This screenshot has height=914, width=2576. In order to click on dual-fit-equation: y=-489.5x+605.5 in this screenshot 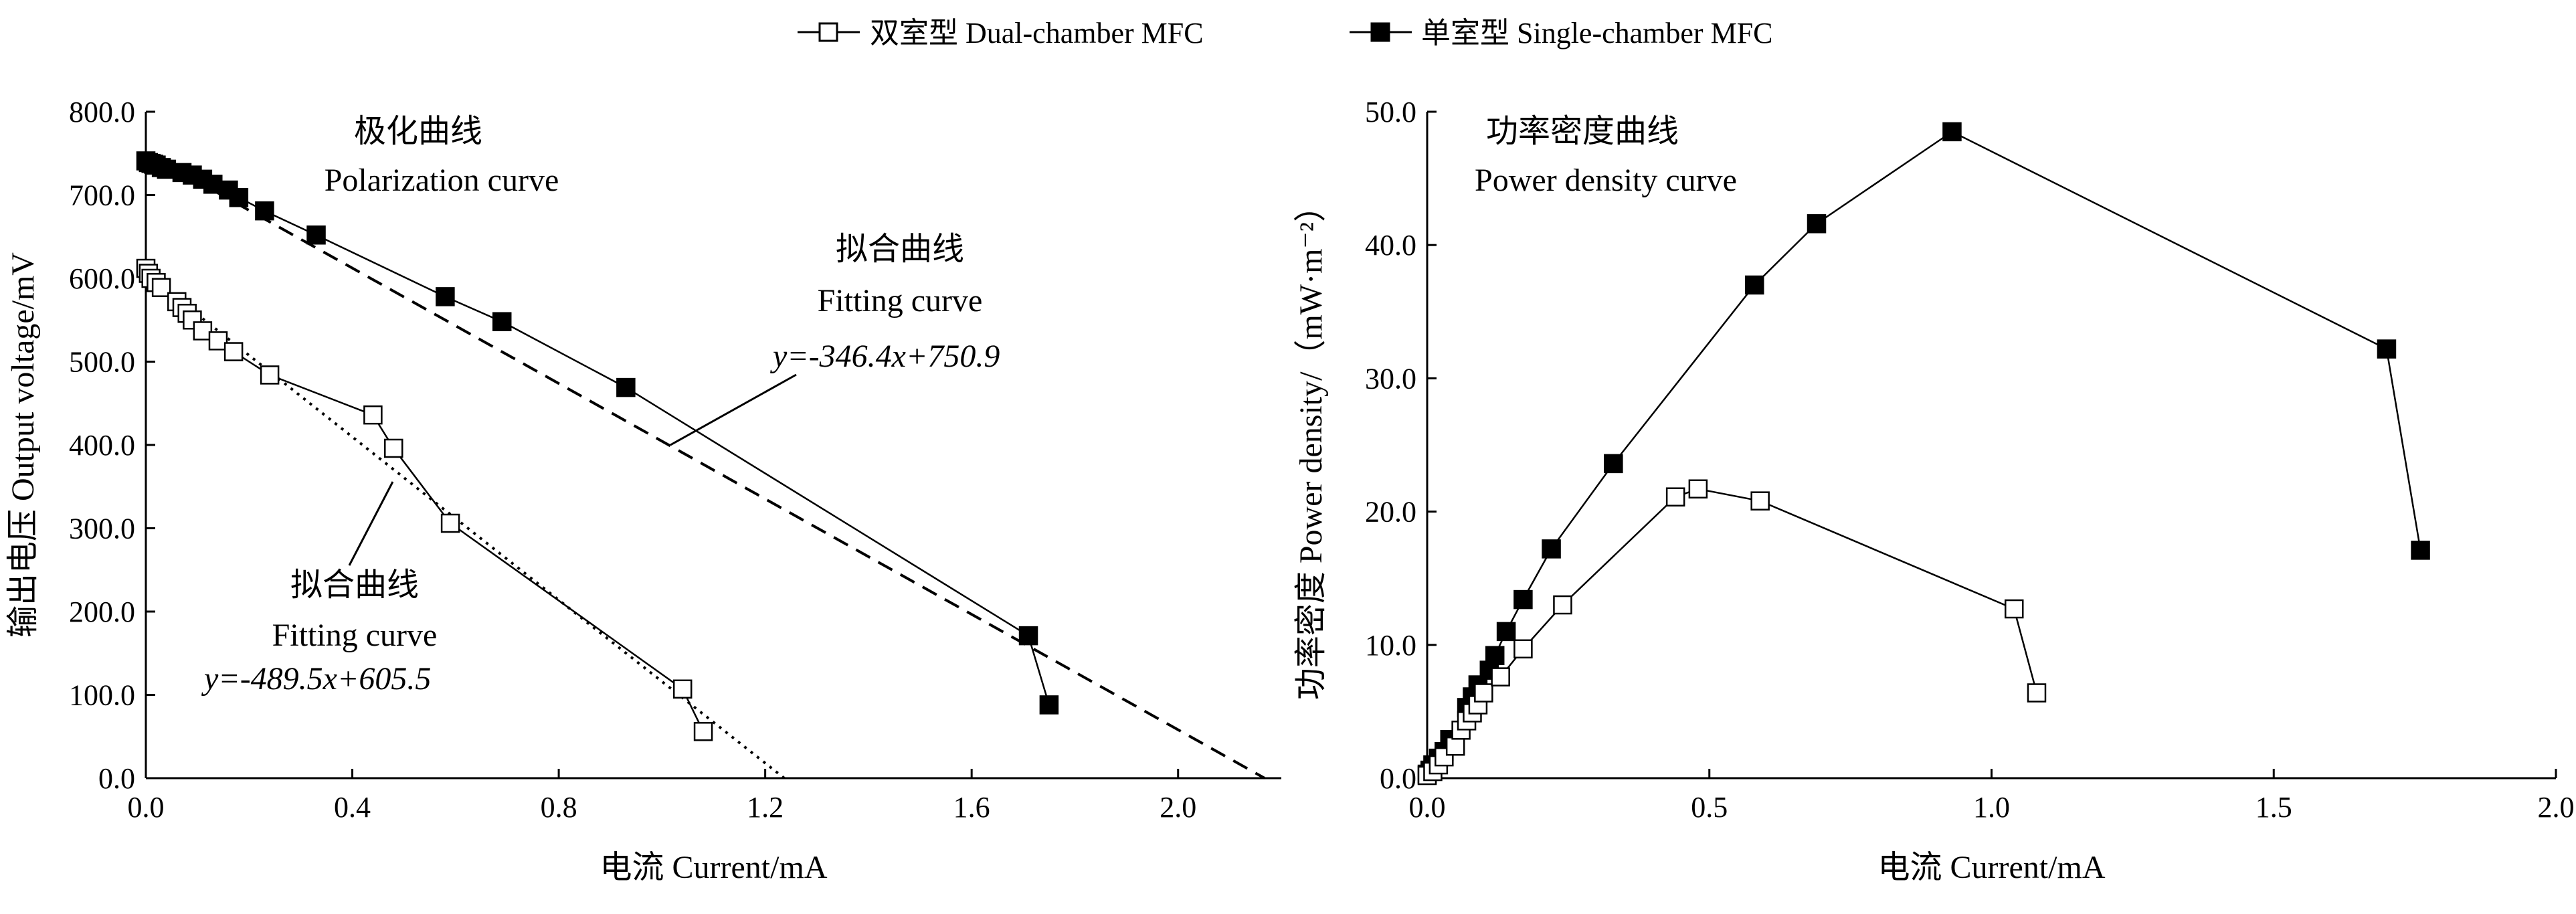, I will do `click(316, 679)`.